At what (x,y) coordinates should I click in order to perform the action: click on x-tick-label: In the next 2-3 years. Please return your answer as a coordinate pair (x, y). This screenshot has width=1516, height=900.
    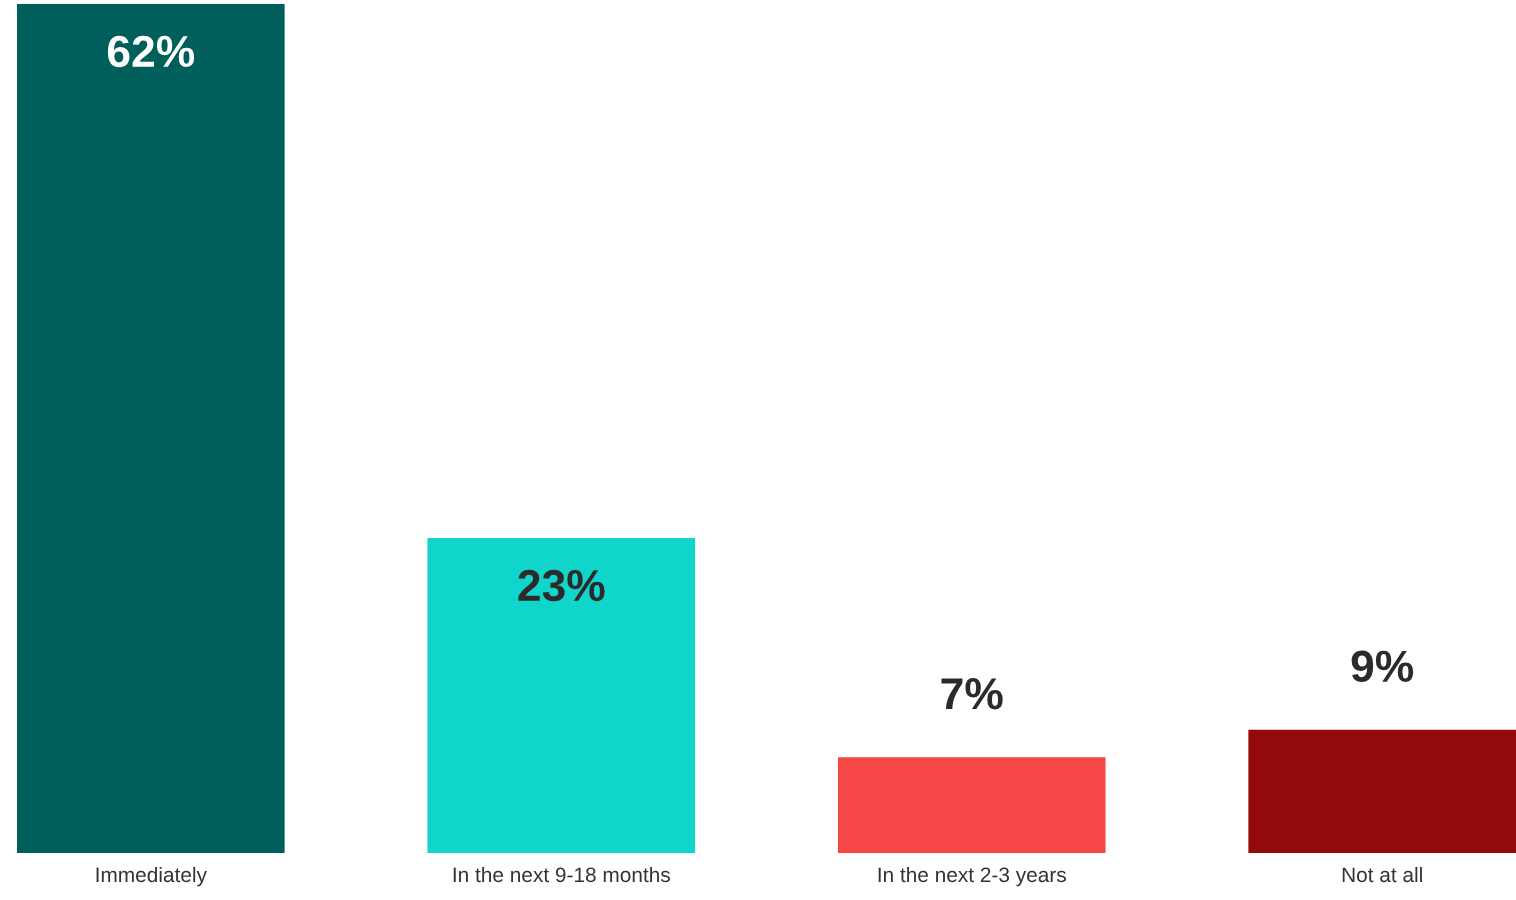
    Looking at the image, I should click on (972, 876).